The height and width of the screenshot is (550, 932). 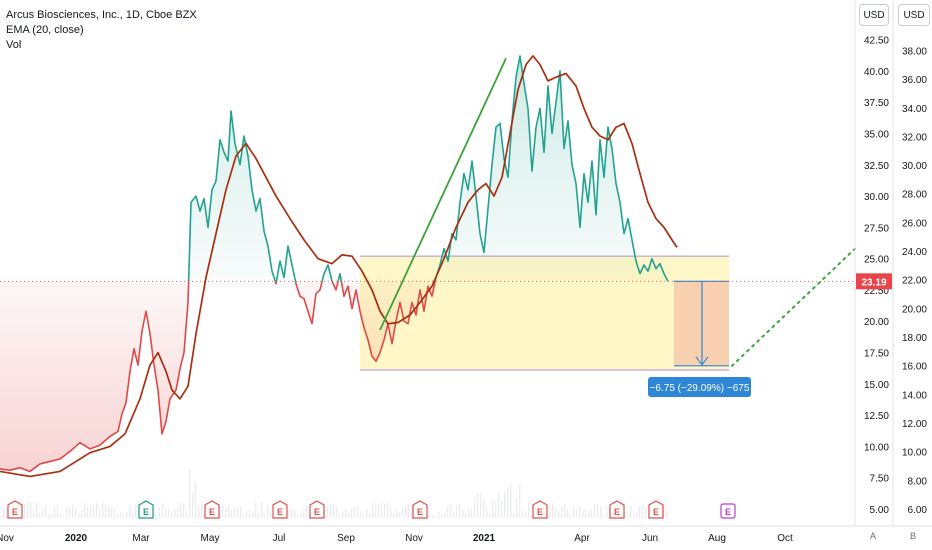 What do you see at coordinates (14, 45) in the screenshot?
I see `legend-volume: Vol` at bounding box center [14, 45].